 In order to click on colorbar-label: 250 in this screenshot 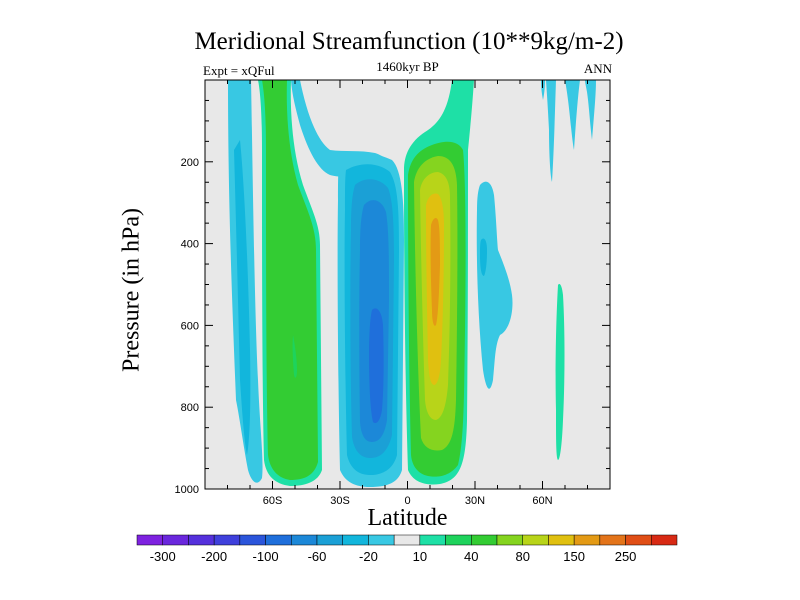, I will do `click(626, 556)`.